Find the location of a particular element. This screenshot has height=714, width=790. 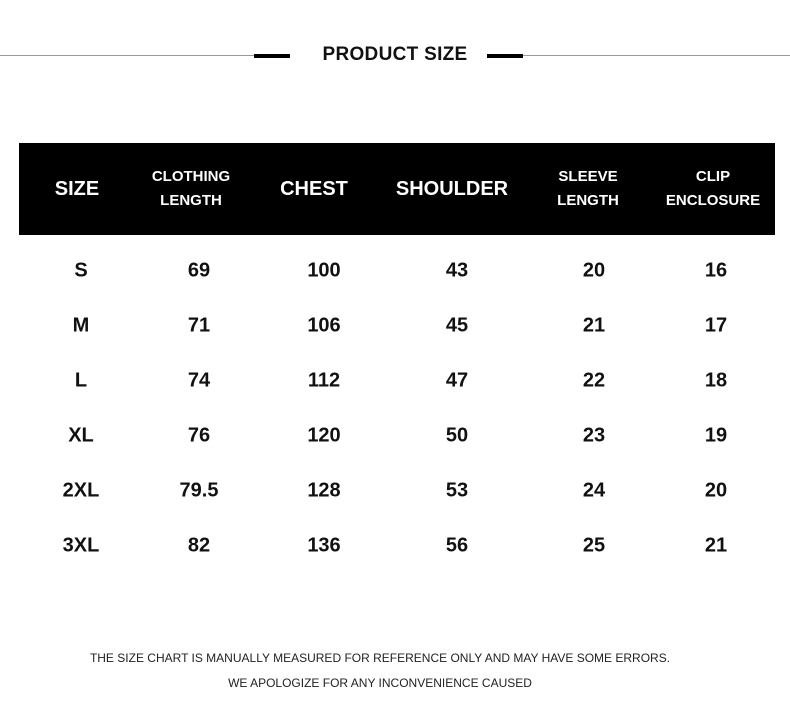

page-title: PRODUCT SIZE is located at coordinates (395, 54).